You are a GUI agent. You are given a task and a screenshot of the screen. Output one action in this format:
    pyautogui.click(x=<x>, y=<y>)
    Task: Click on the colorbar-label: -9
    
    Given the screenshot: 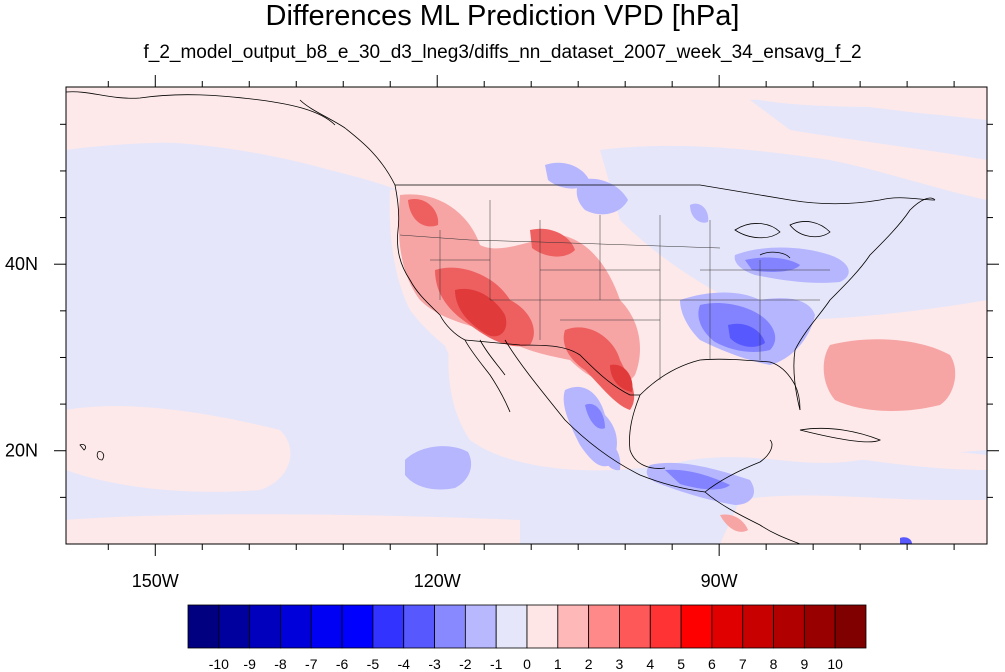 What is the action you would take?
    pyautogui.click(x=249, y=664)
    